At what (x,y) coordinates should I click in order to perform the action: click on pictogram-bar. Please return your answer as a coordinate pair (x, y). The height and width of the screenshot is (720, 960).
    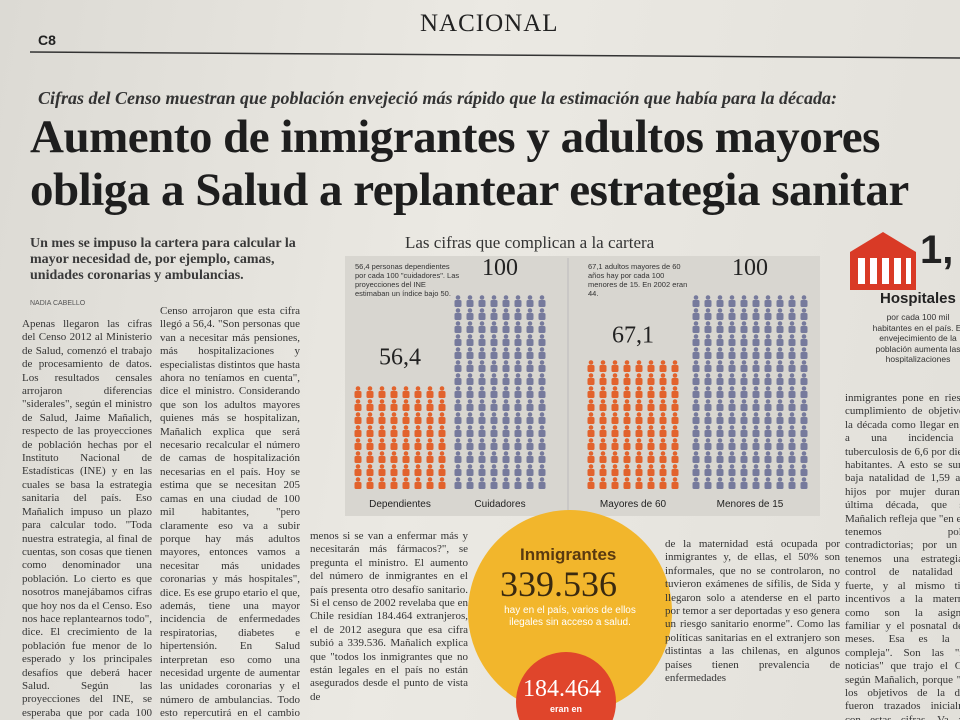
    Looking at the image, I should click on (750, 392).